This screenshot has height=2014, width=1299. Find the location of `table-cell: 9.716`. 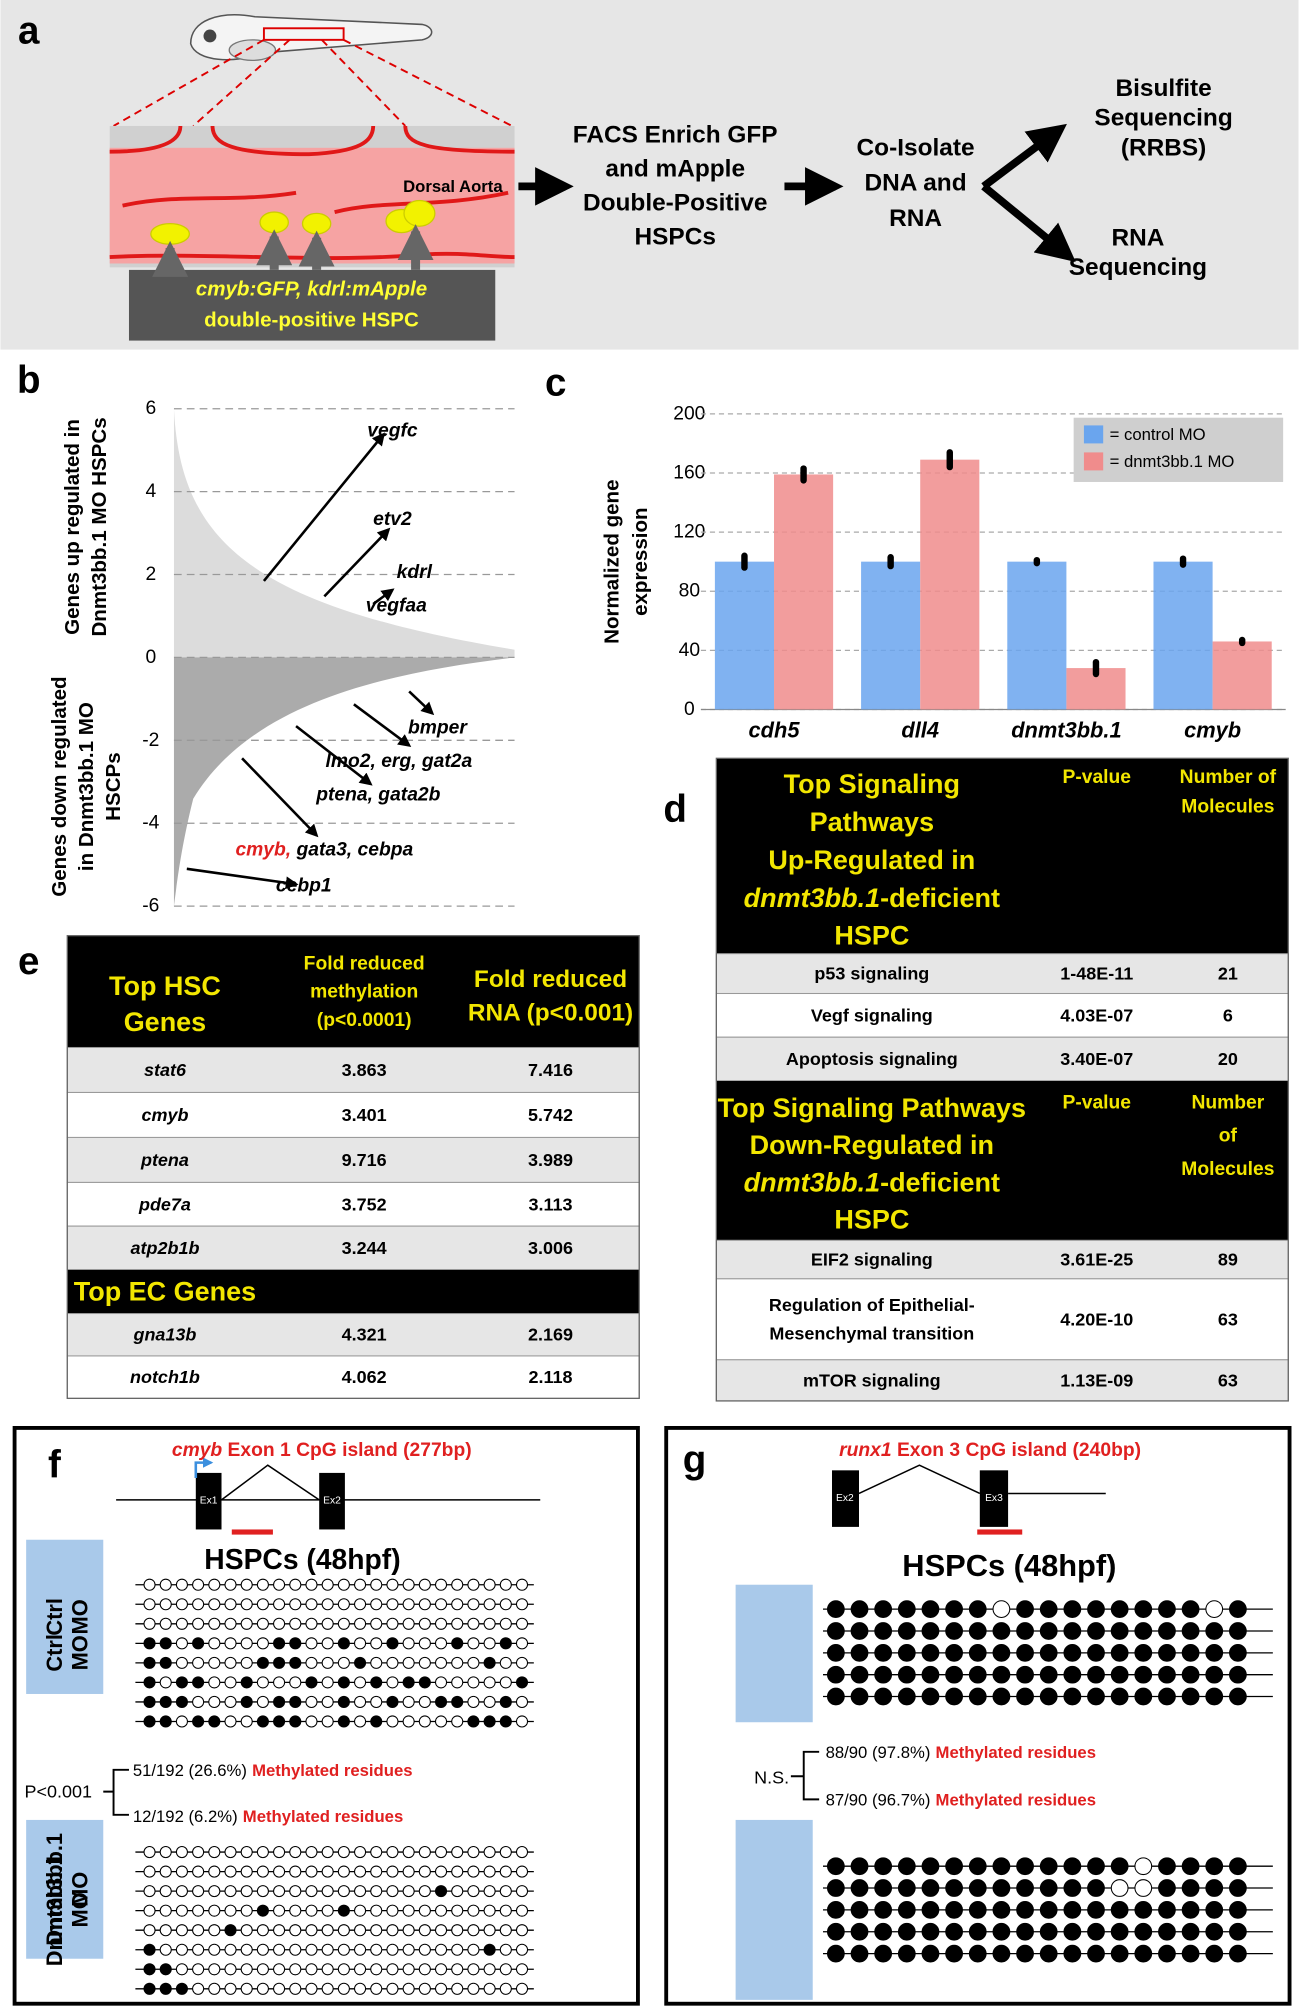

table-cell: 9.716 is located at coordinates (364, 1160).